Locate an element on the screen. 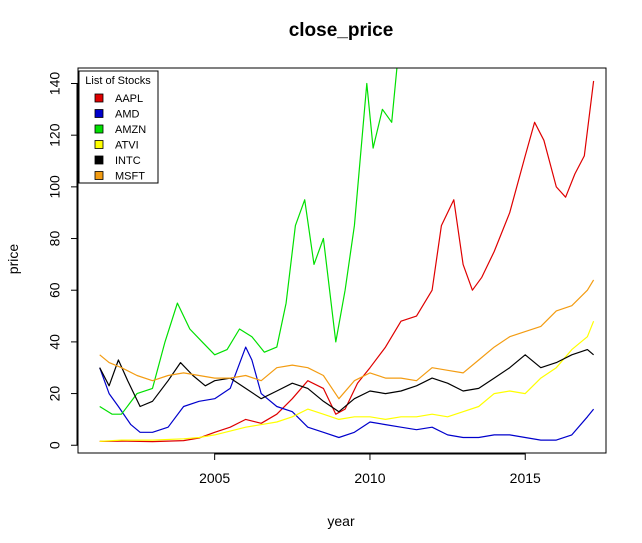 Image resolution: width=642 pixels, height=543 pixels. y-tick-label: 0 is located at coordinates (55, 445).